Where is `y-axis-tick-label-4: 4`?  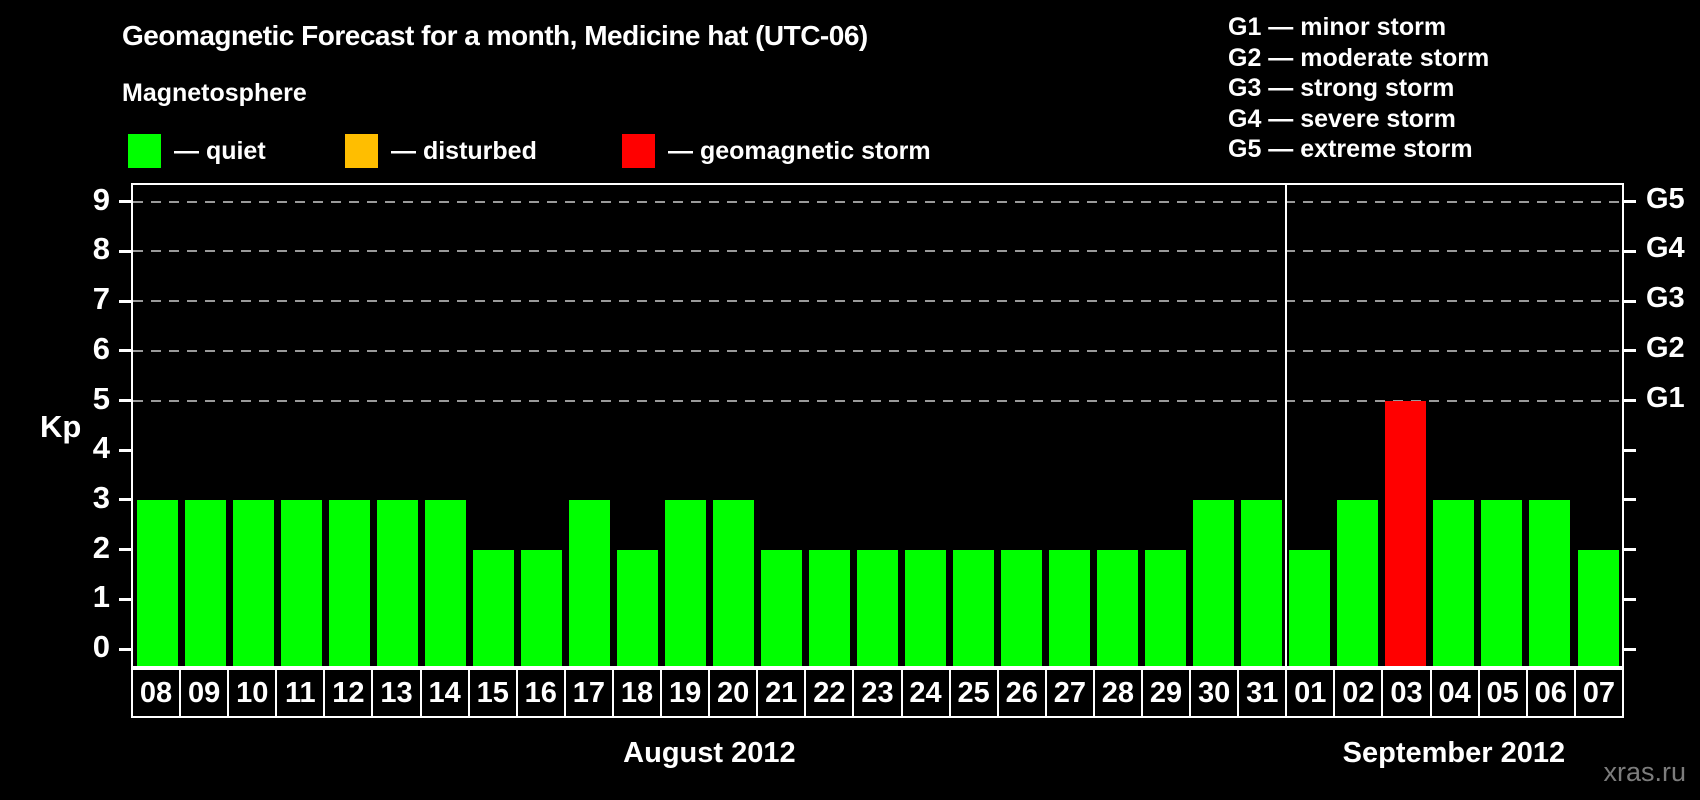 y-axis-tick-label-4: 4 is located at coordinates (101, 448).